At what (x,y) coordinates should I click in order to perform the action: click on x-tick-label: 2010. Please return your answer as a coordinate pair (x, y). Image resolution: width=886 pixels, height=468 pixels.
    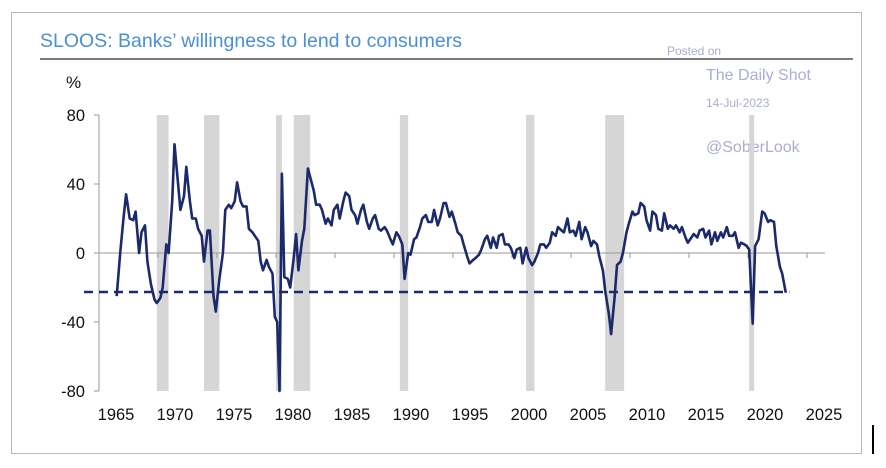
    Looking at the image, I should click on (647, 415).